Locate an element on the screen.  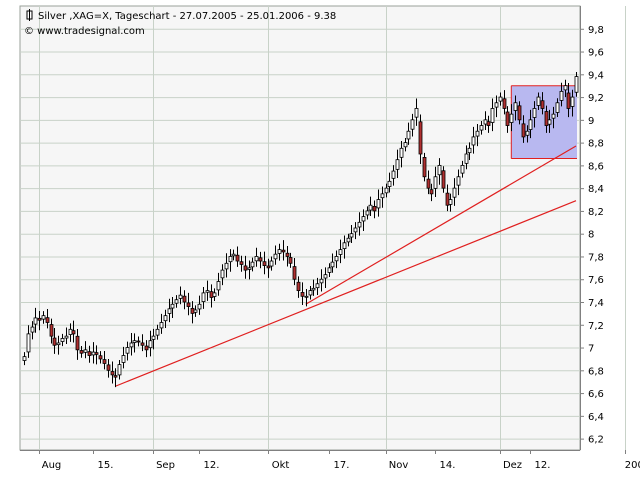
y-tick-label: 9,6 is located at coordinates (596, 53).